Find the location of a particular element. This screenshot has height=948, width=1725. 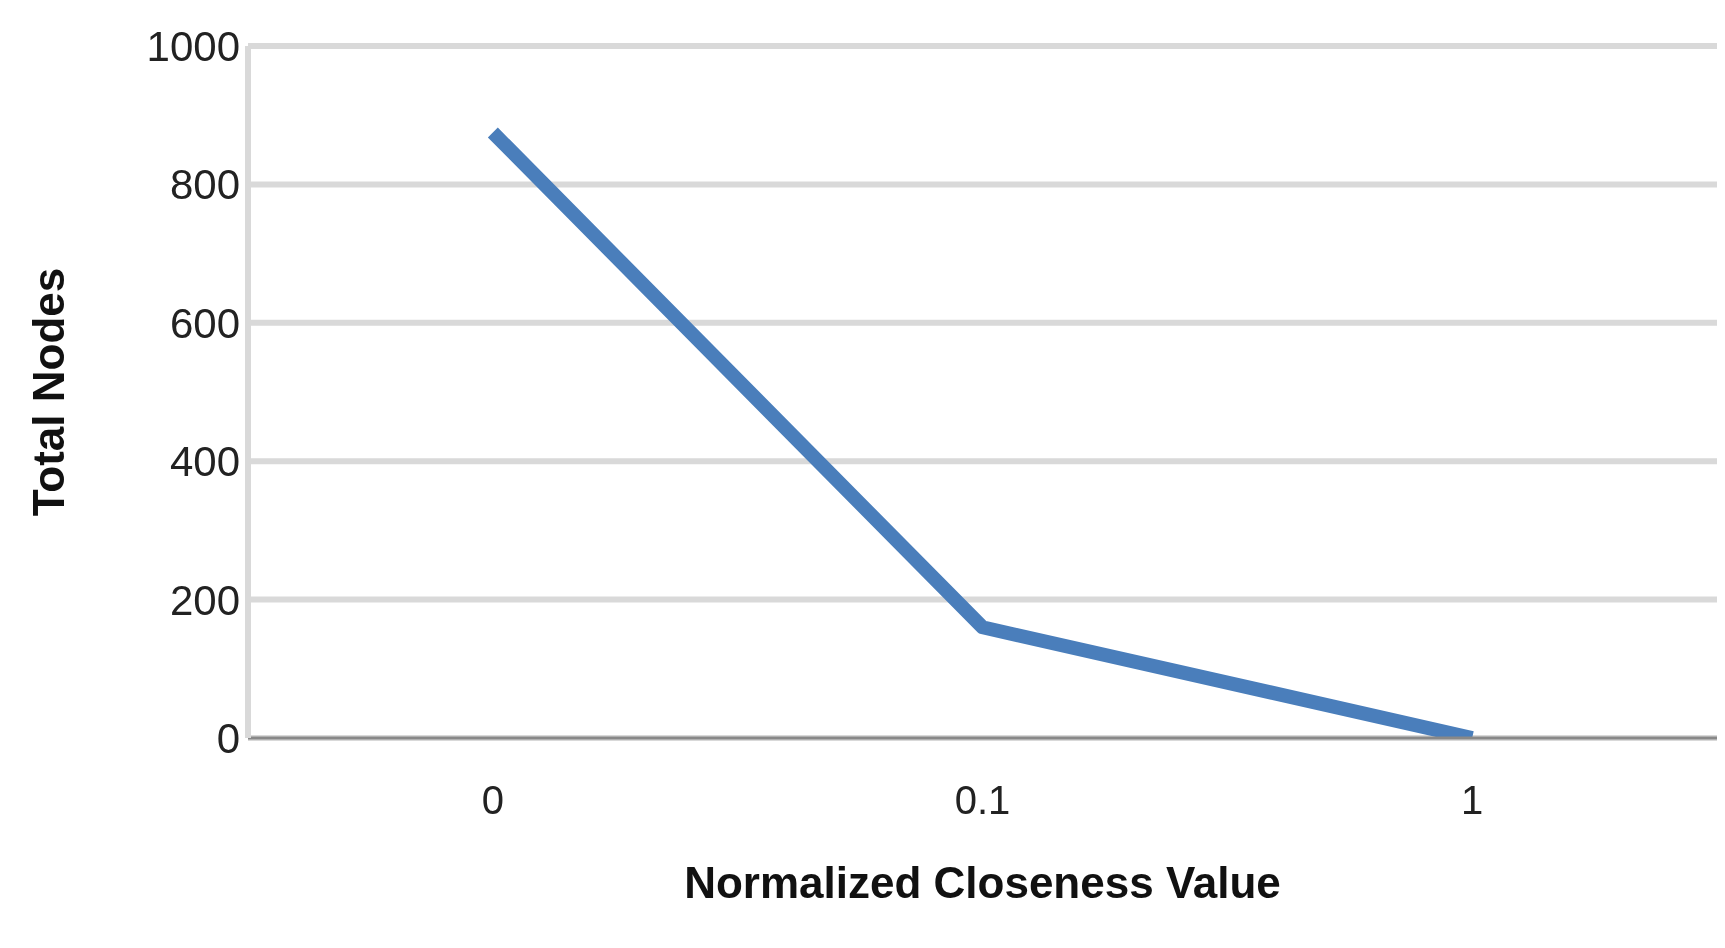

y-tick-label: 1000 is located at coordinates (193, 46).